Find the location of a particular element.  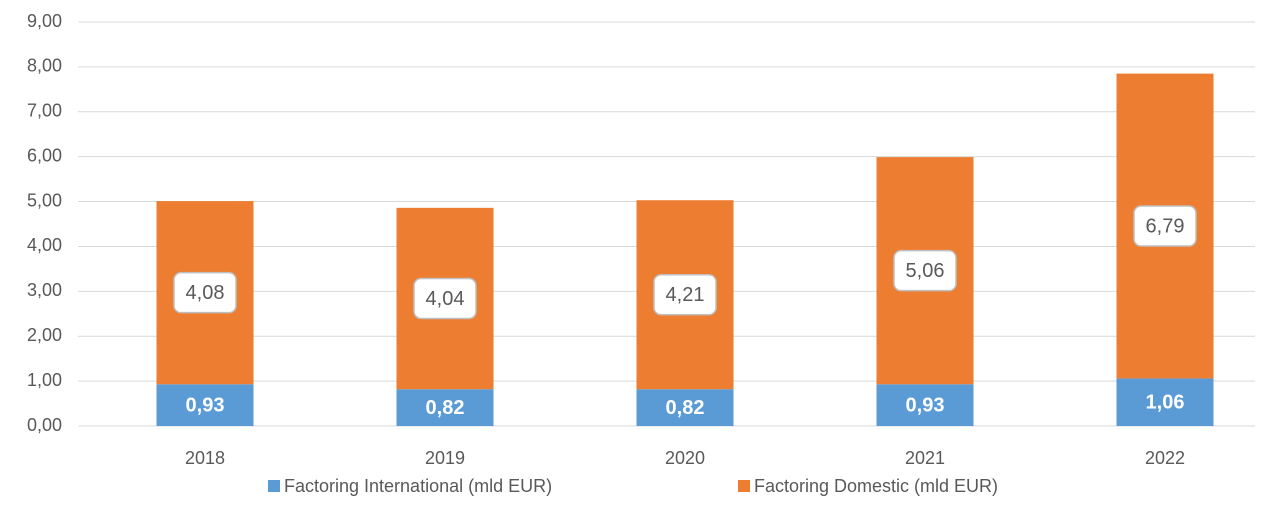

y-tick-label: 7,00 is located at coordinates (44, 111).